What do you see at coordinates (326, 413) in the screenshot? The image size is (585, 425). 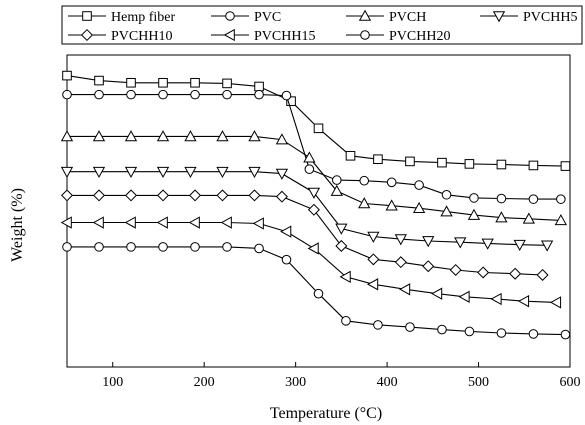 I see `x-axis-label: Temperature (°C)` at bounding box center [326, 413].